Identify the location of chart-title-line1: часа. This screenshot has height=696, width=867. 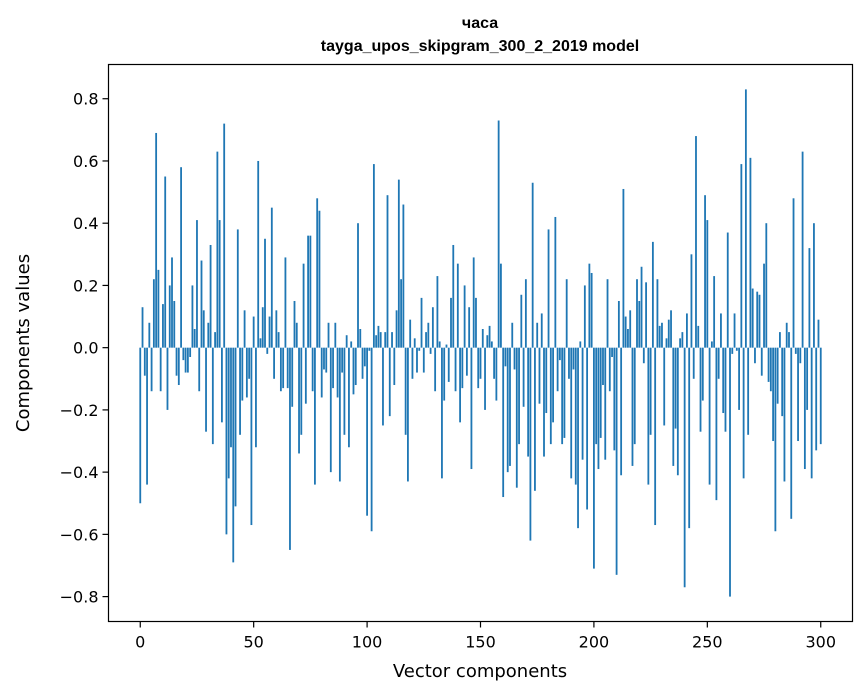
(480, 23).